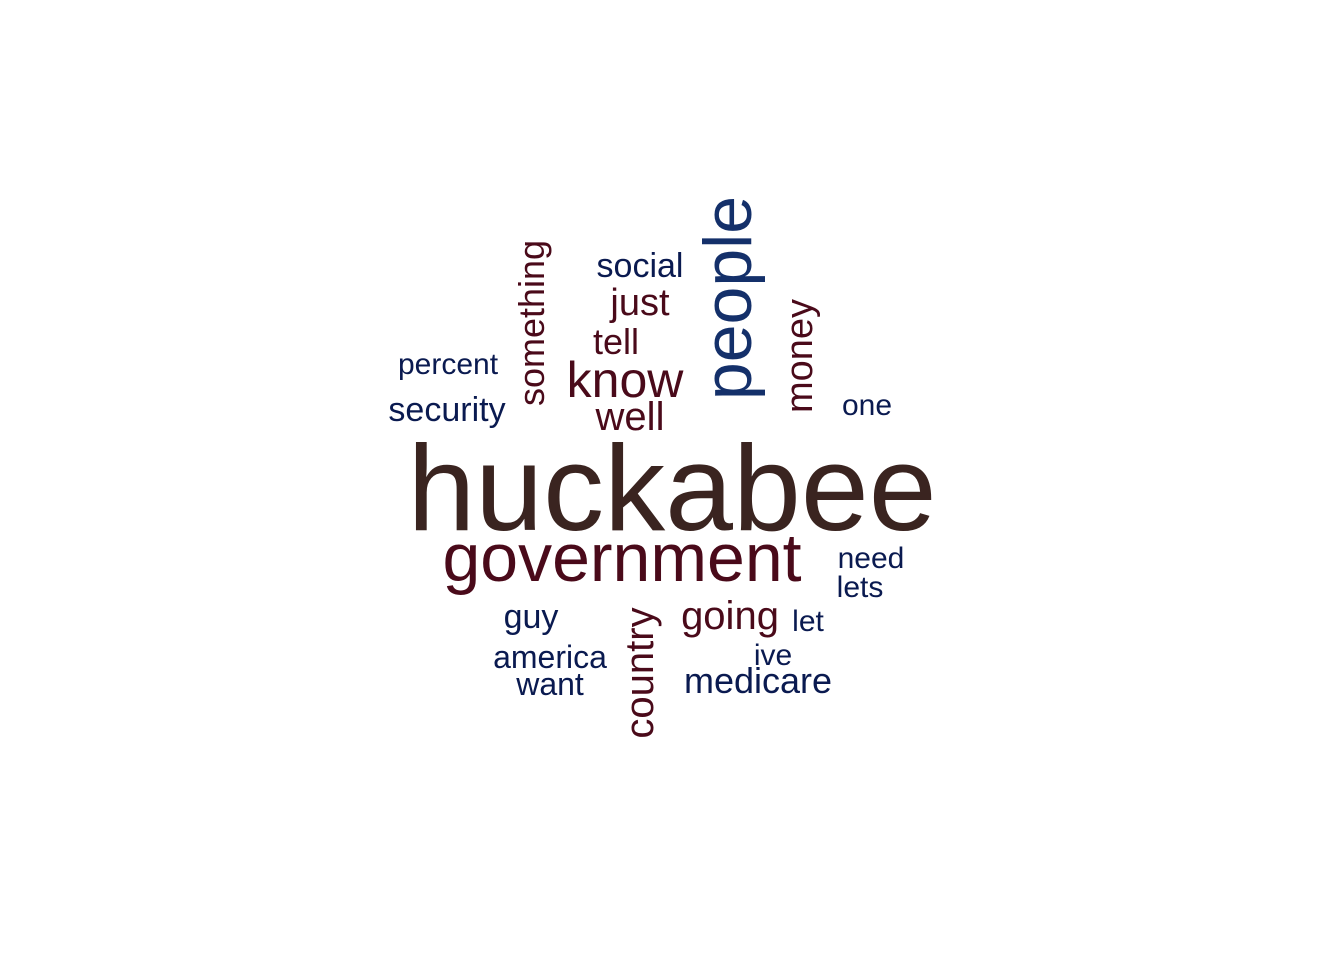 This screenshot has height=960, width=1344. Describe the element at coordinates (630, 417) in the screenshot. I see `word-well: well` at that location.